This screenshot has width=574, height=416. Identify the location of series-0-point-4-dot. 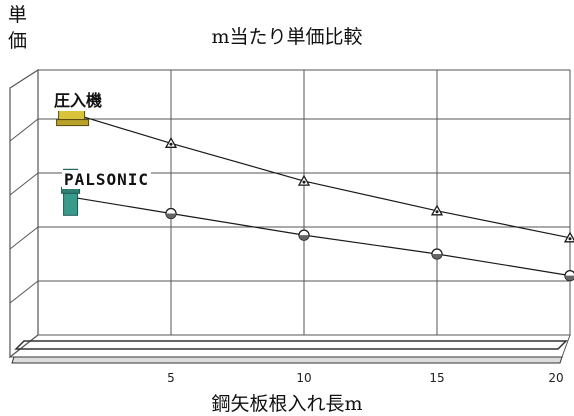
(570, 239).